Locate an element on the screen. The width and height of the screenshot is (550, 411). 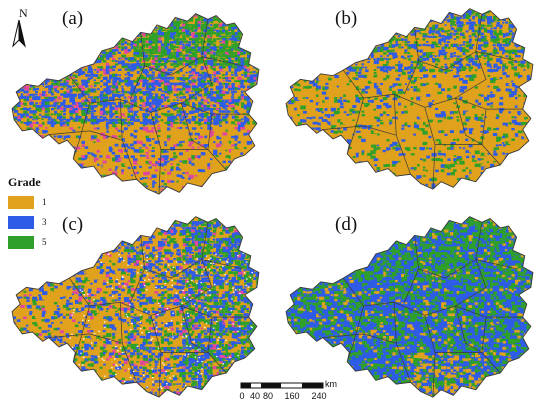
panel-label-a: (a) is located at coordinates (73, 18).